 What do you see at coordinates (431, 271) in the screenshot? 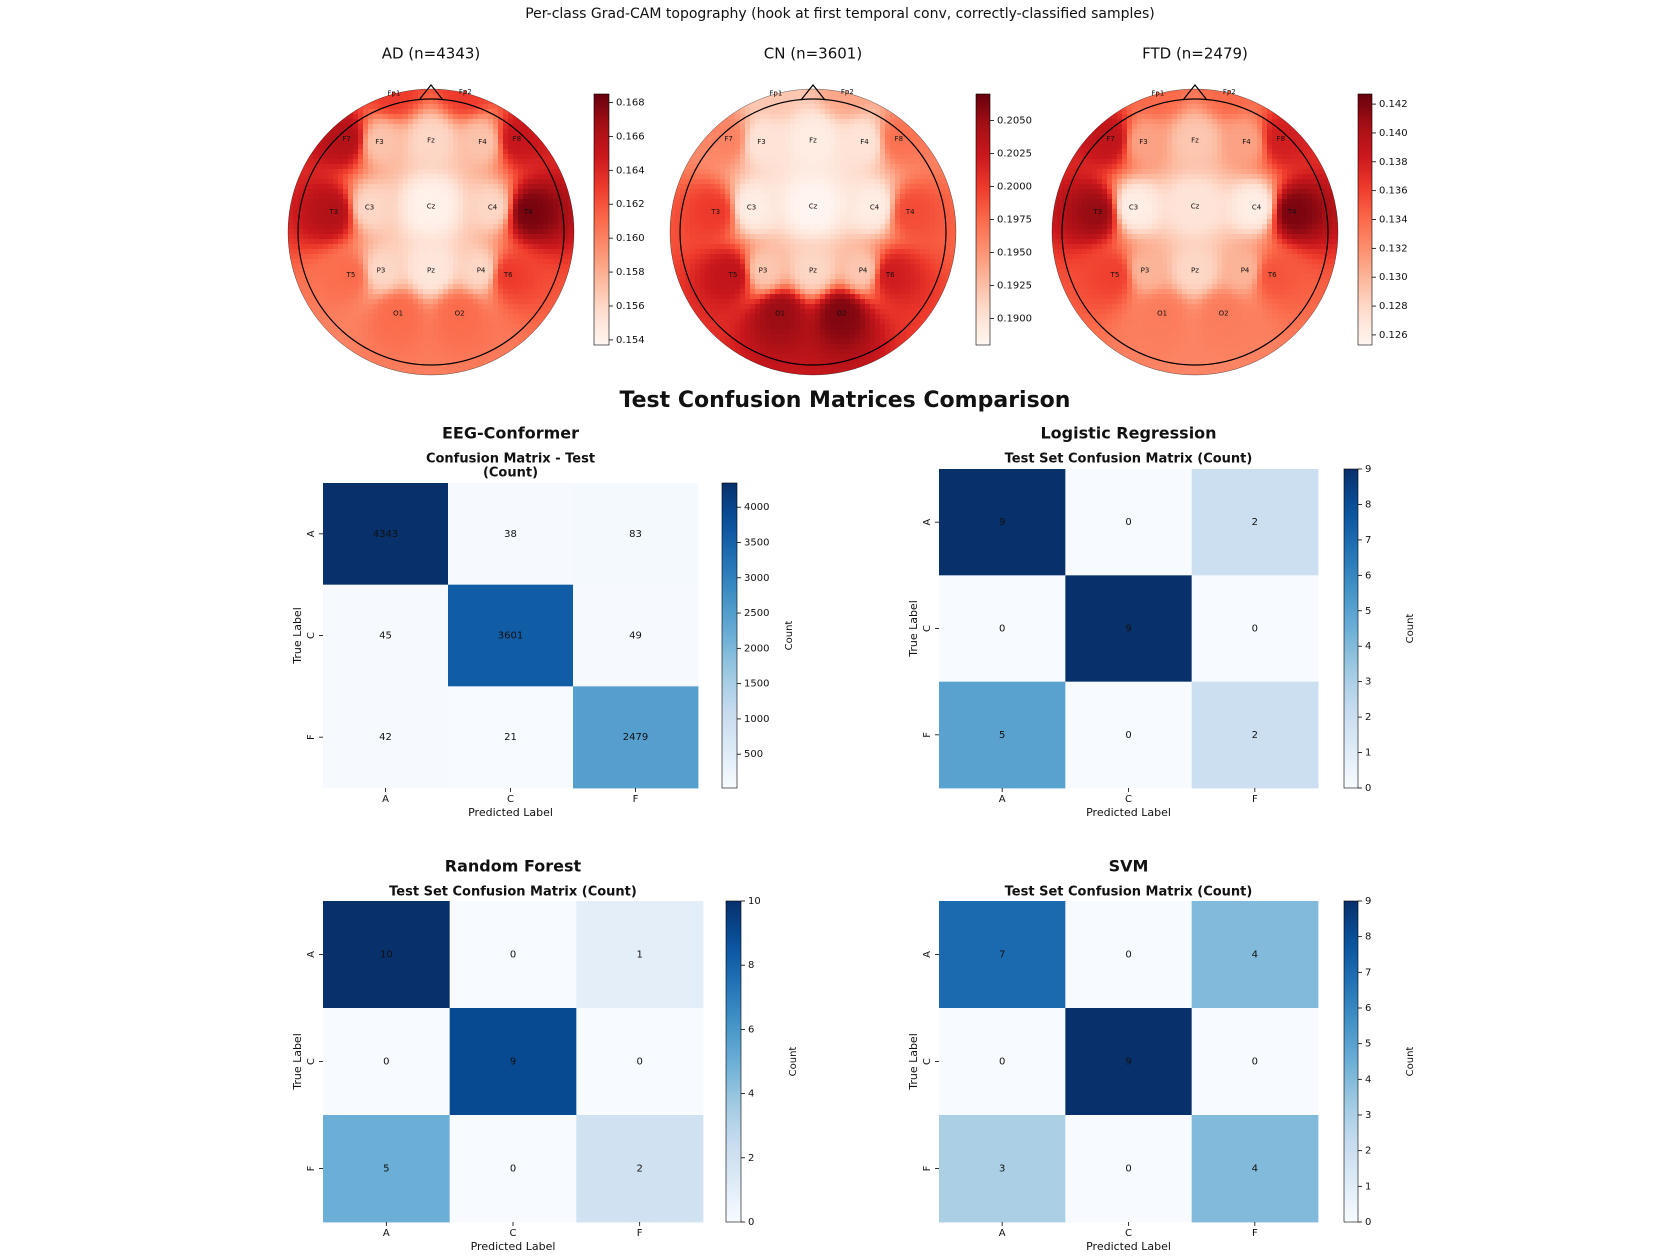
I see `electrode-label: Pz` at bounding box center [431, 271].